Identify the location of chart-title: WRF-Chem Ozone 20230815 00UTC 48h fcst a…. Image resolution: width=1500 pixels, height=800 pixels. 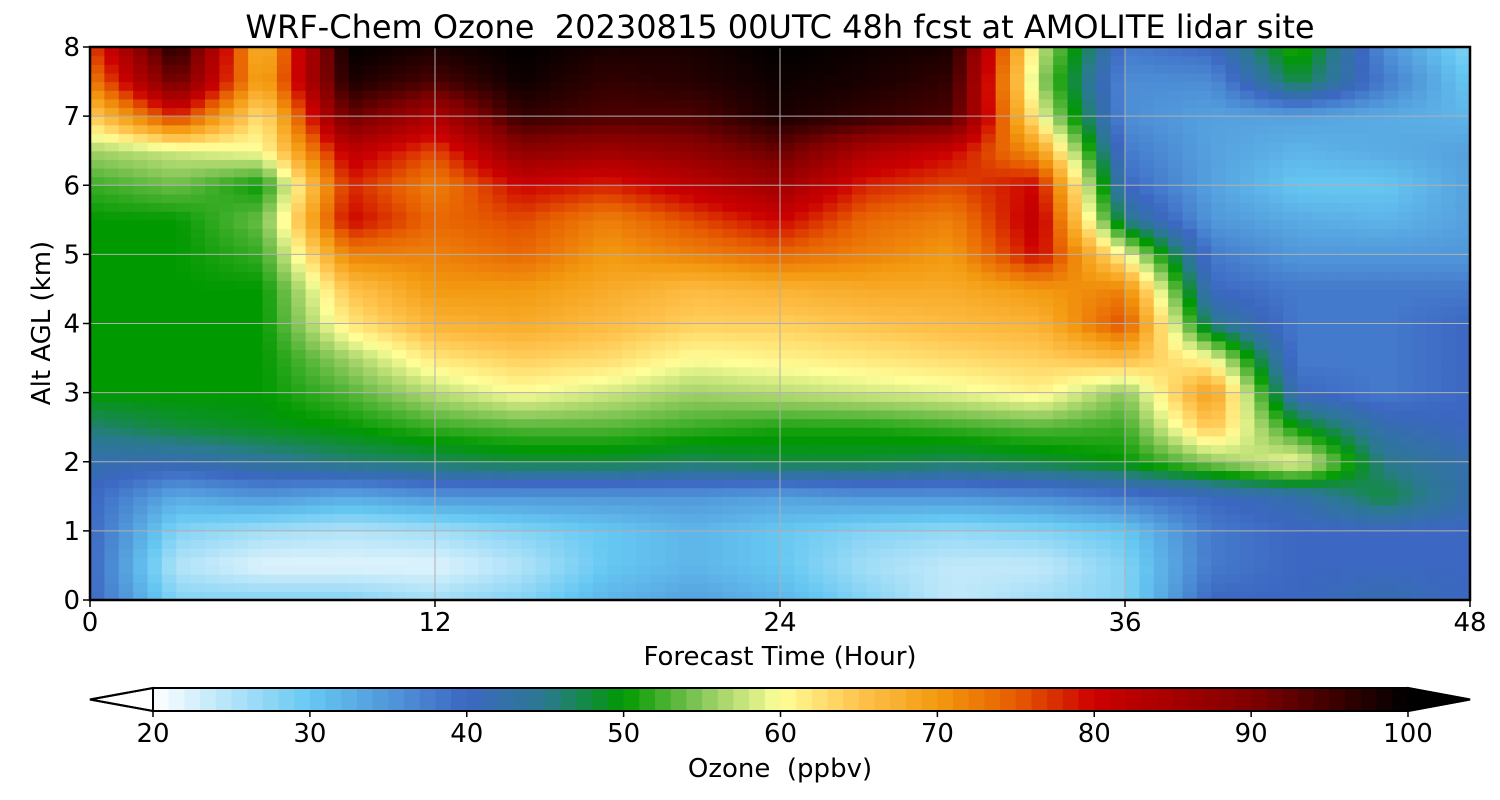
(779, 27).